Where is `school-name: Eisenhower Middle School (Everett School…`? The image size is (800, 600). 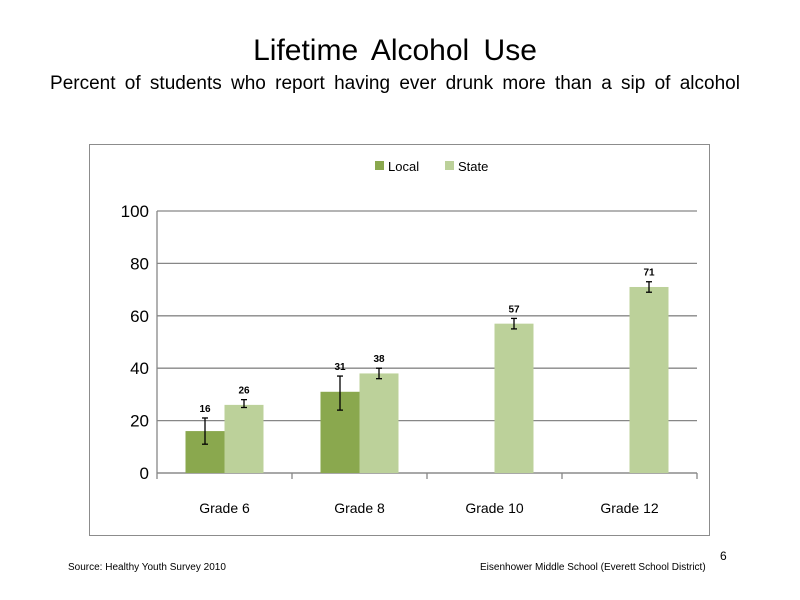
school-name: Eisenhower Middle School (Everett School… is located at coordinates (593, 567).